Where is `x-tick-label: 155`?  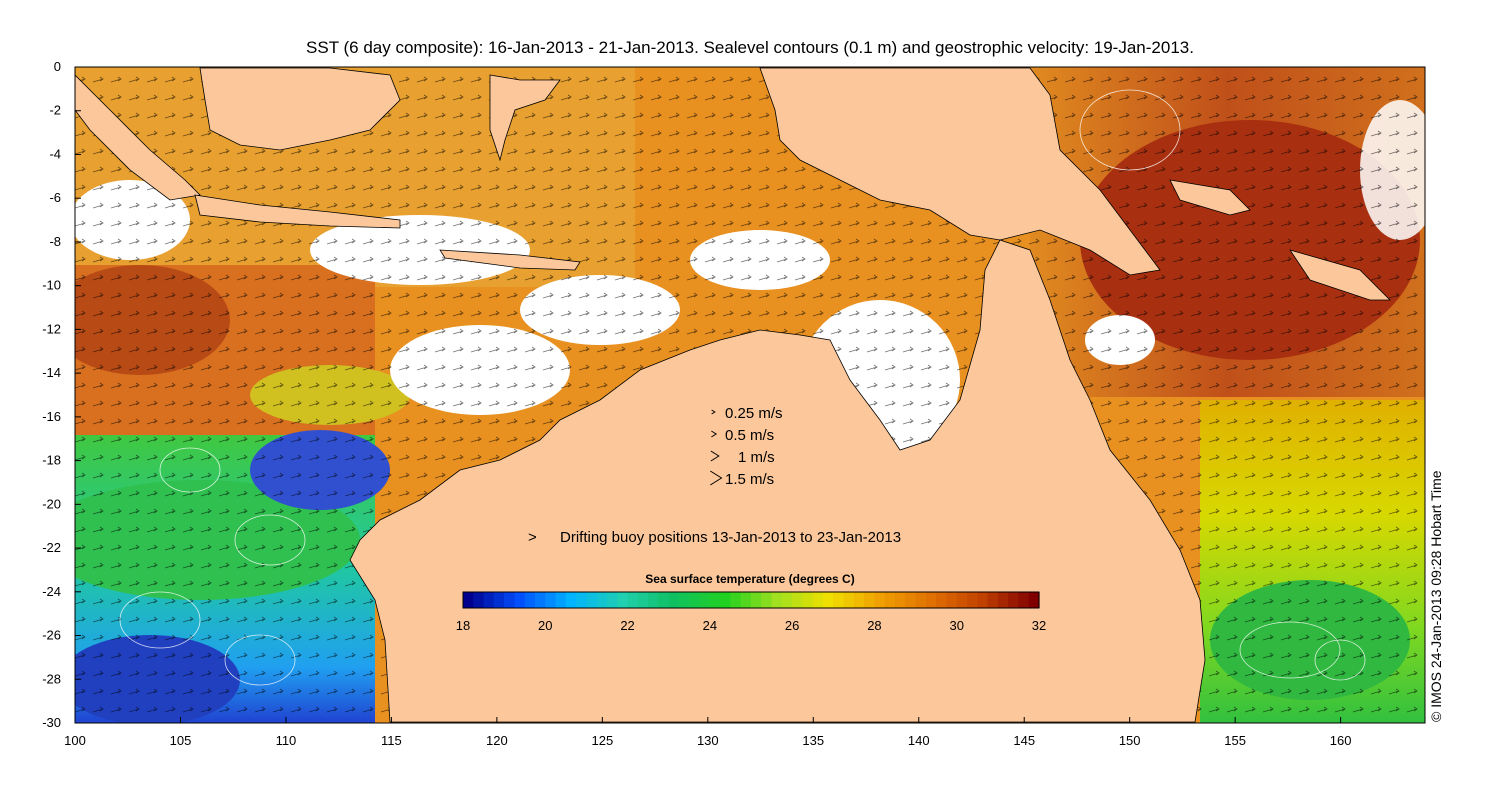 x-tick-label: 155 is located at coordinates (1235, 740).